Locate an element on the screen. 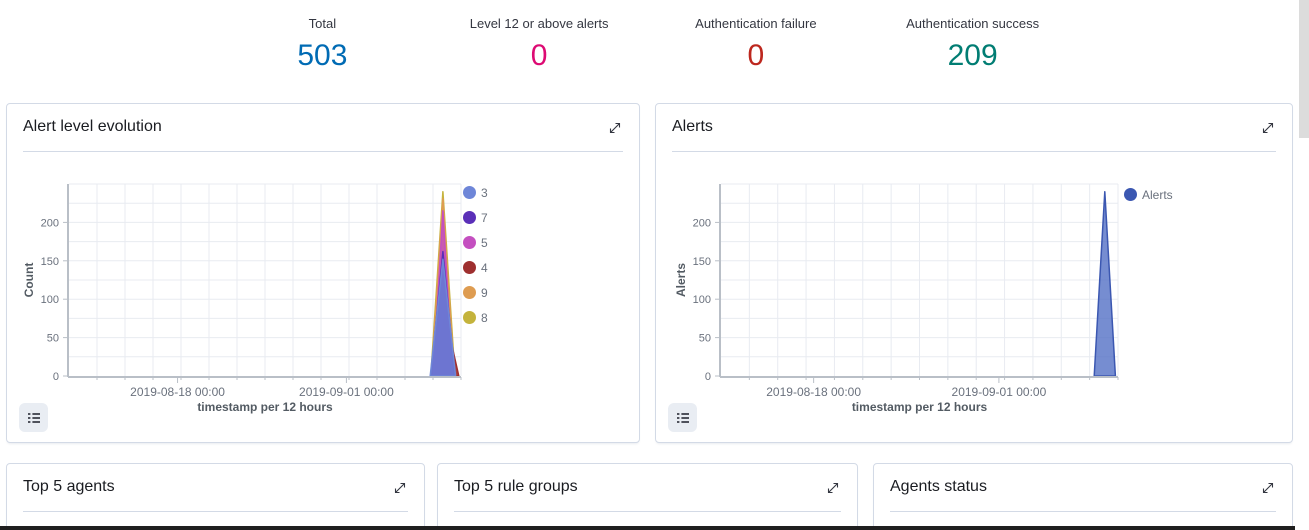 This screenshot has height=530, width=1309. panel-header: Top 5 rule groups is located at coordinates (647, 481).